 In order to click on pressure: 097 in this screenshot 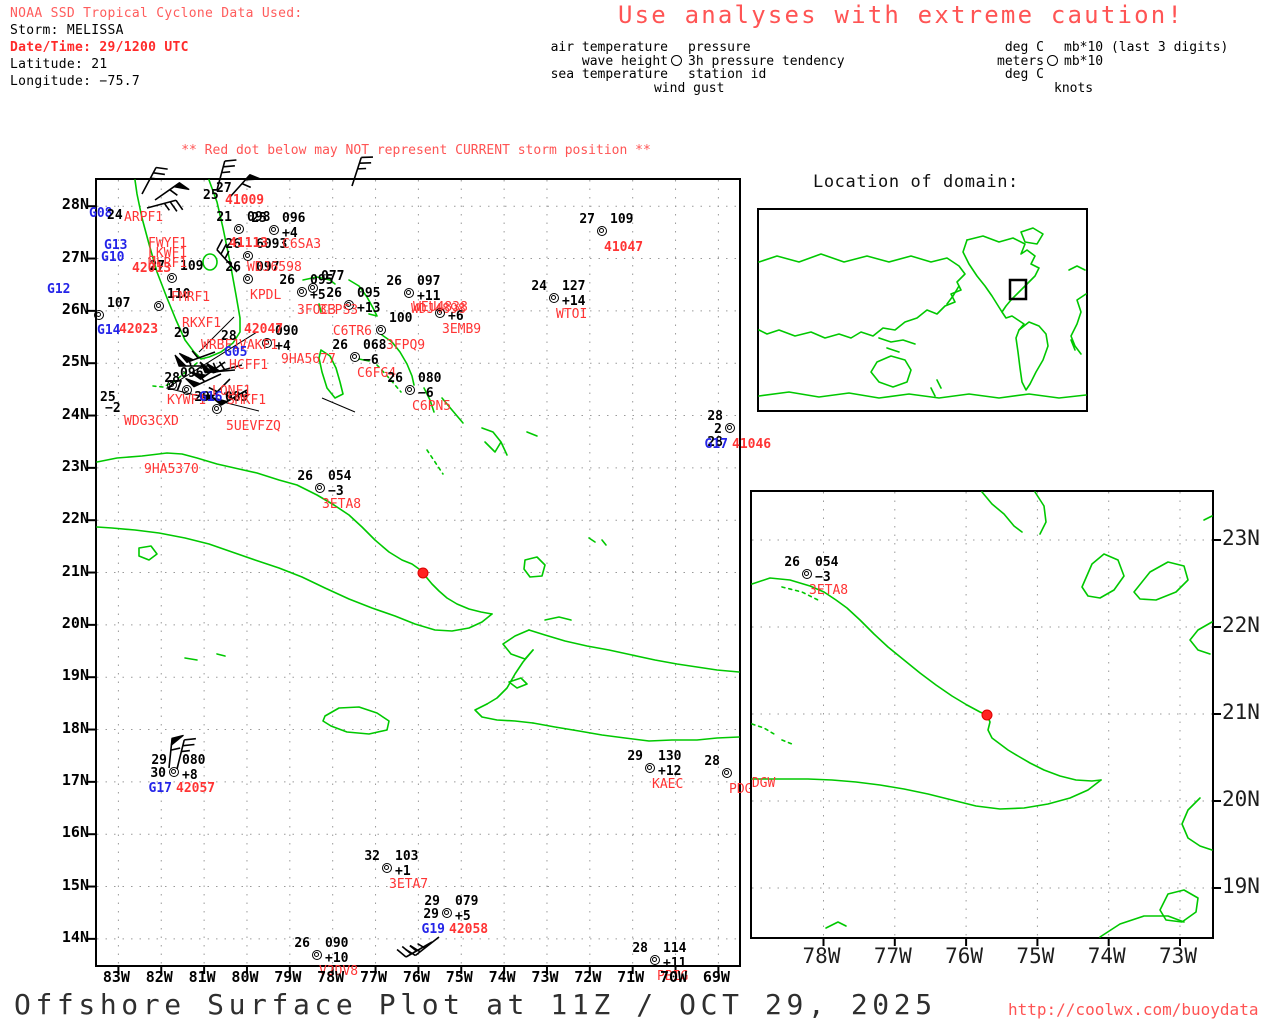, I will do `click(268, 267)`.